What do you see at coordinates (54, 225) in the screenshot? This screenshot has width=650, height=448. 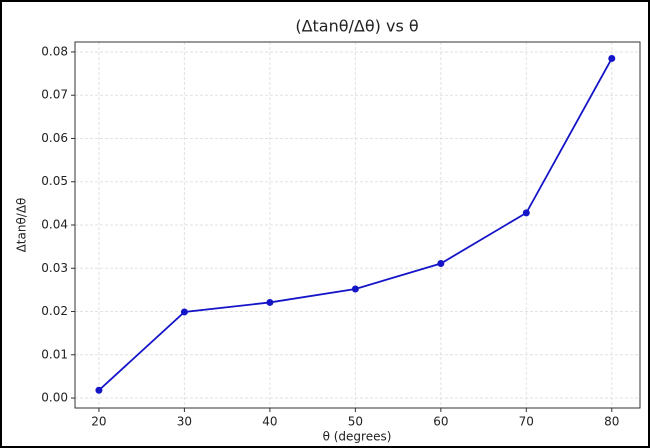 I see `y-tick-label: 0.04` at bounding box center [54, 225].